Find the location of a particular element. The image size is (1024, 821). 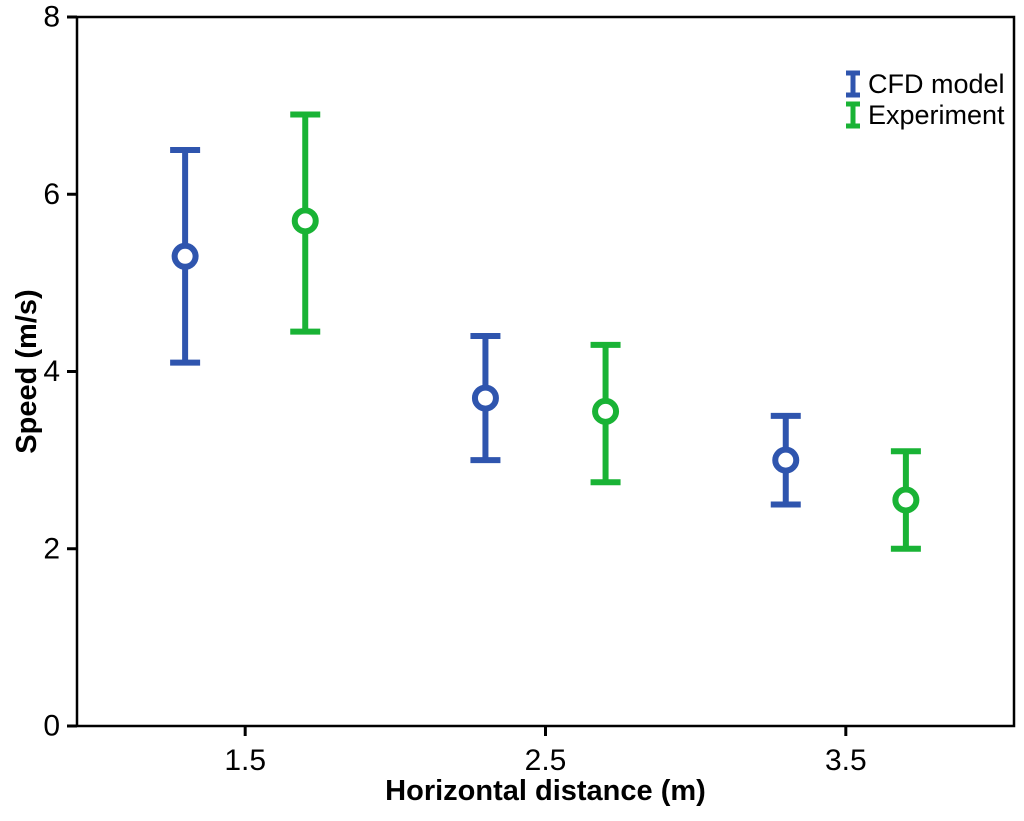

y-axis-tick-label: 2 is located at coordinates (51, 548).